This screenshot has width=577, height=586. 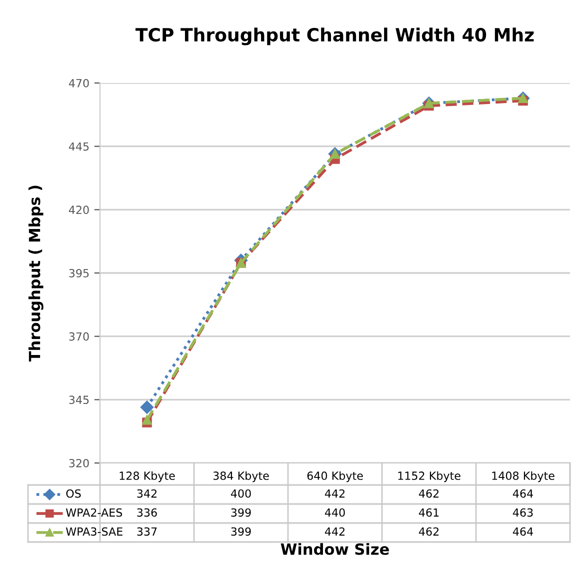 What do you see at coordinates (428, 512) in the screenshot?
I see `data-label: 461` at bounding box center [428, 512].